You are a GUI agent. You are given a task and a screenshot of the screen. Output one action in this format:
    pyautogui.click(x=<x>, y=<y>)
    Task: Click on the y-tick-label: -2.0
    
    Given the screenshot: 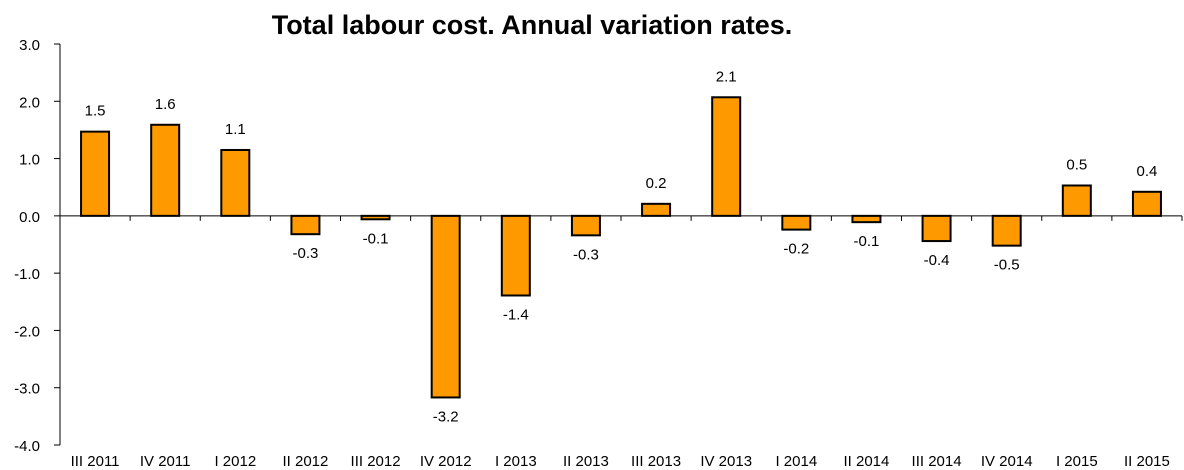 What is the action you would take?
    pyautogui.click(x=27, y=331)
    